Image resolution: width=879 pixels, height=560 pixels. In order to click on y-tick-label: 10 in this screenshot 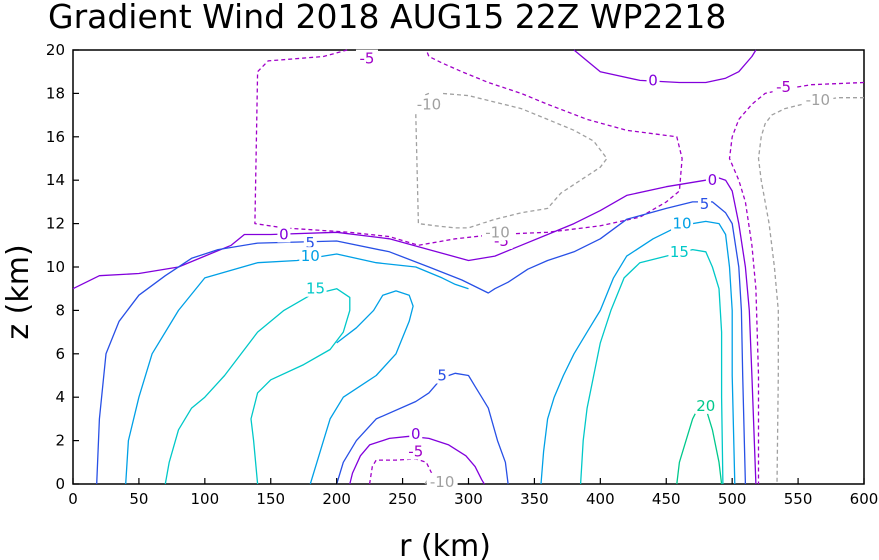, I will do `click(55, 267)`.